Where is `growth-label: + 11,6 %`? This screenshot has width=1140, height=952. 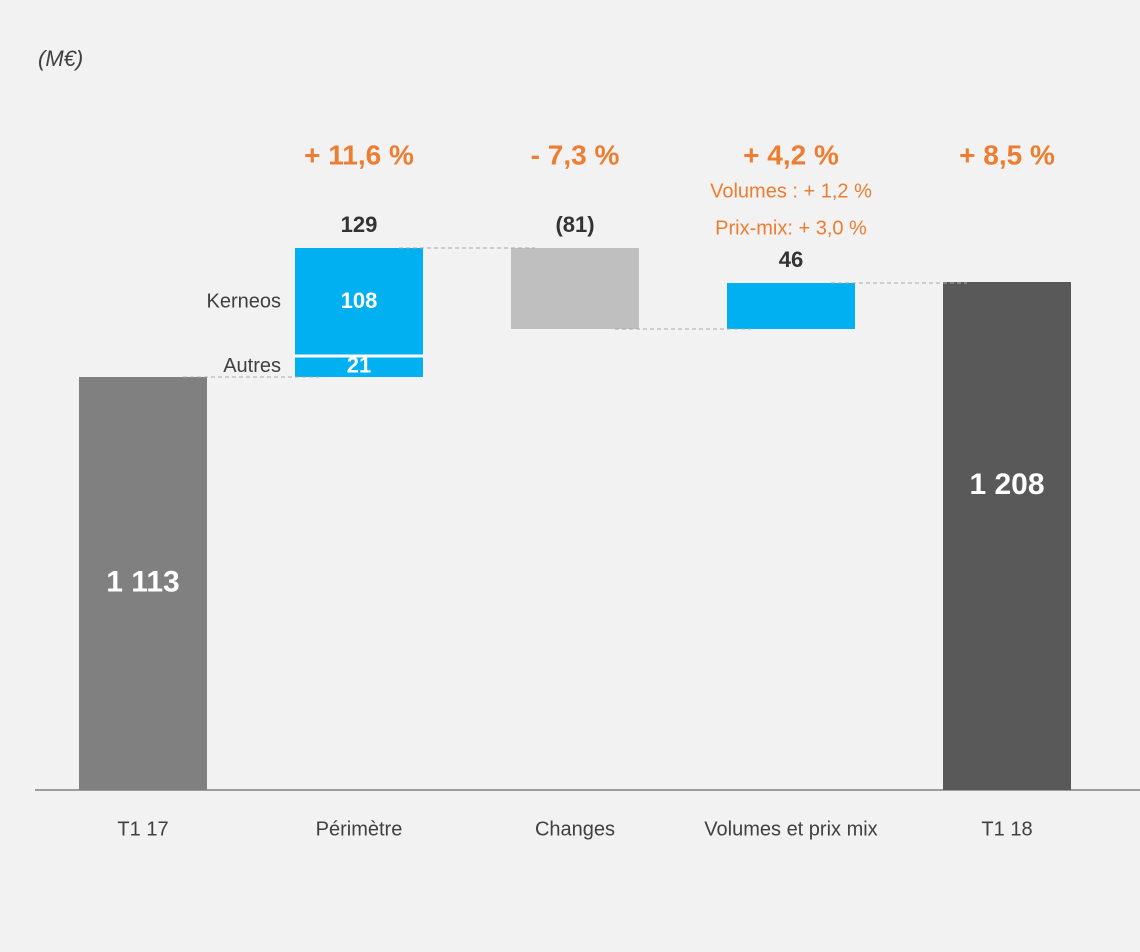 growth-label: + 11,6 % is located at coordinates (359, 154).